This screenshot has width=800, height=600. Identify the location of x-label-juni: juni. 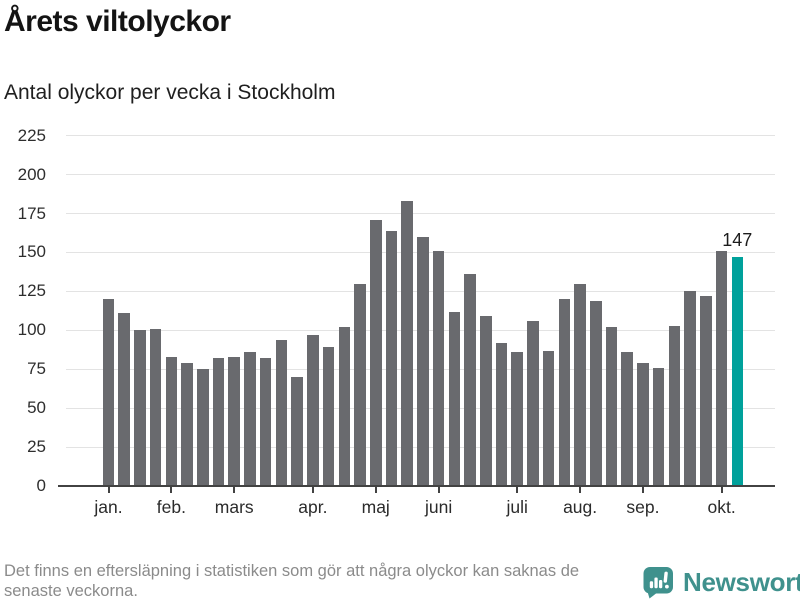
(438, 507).